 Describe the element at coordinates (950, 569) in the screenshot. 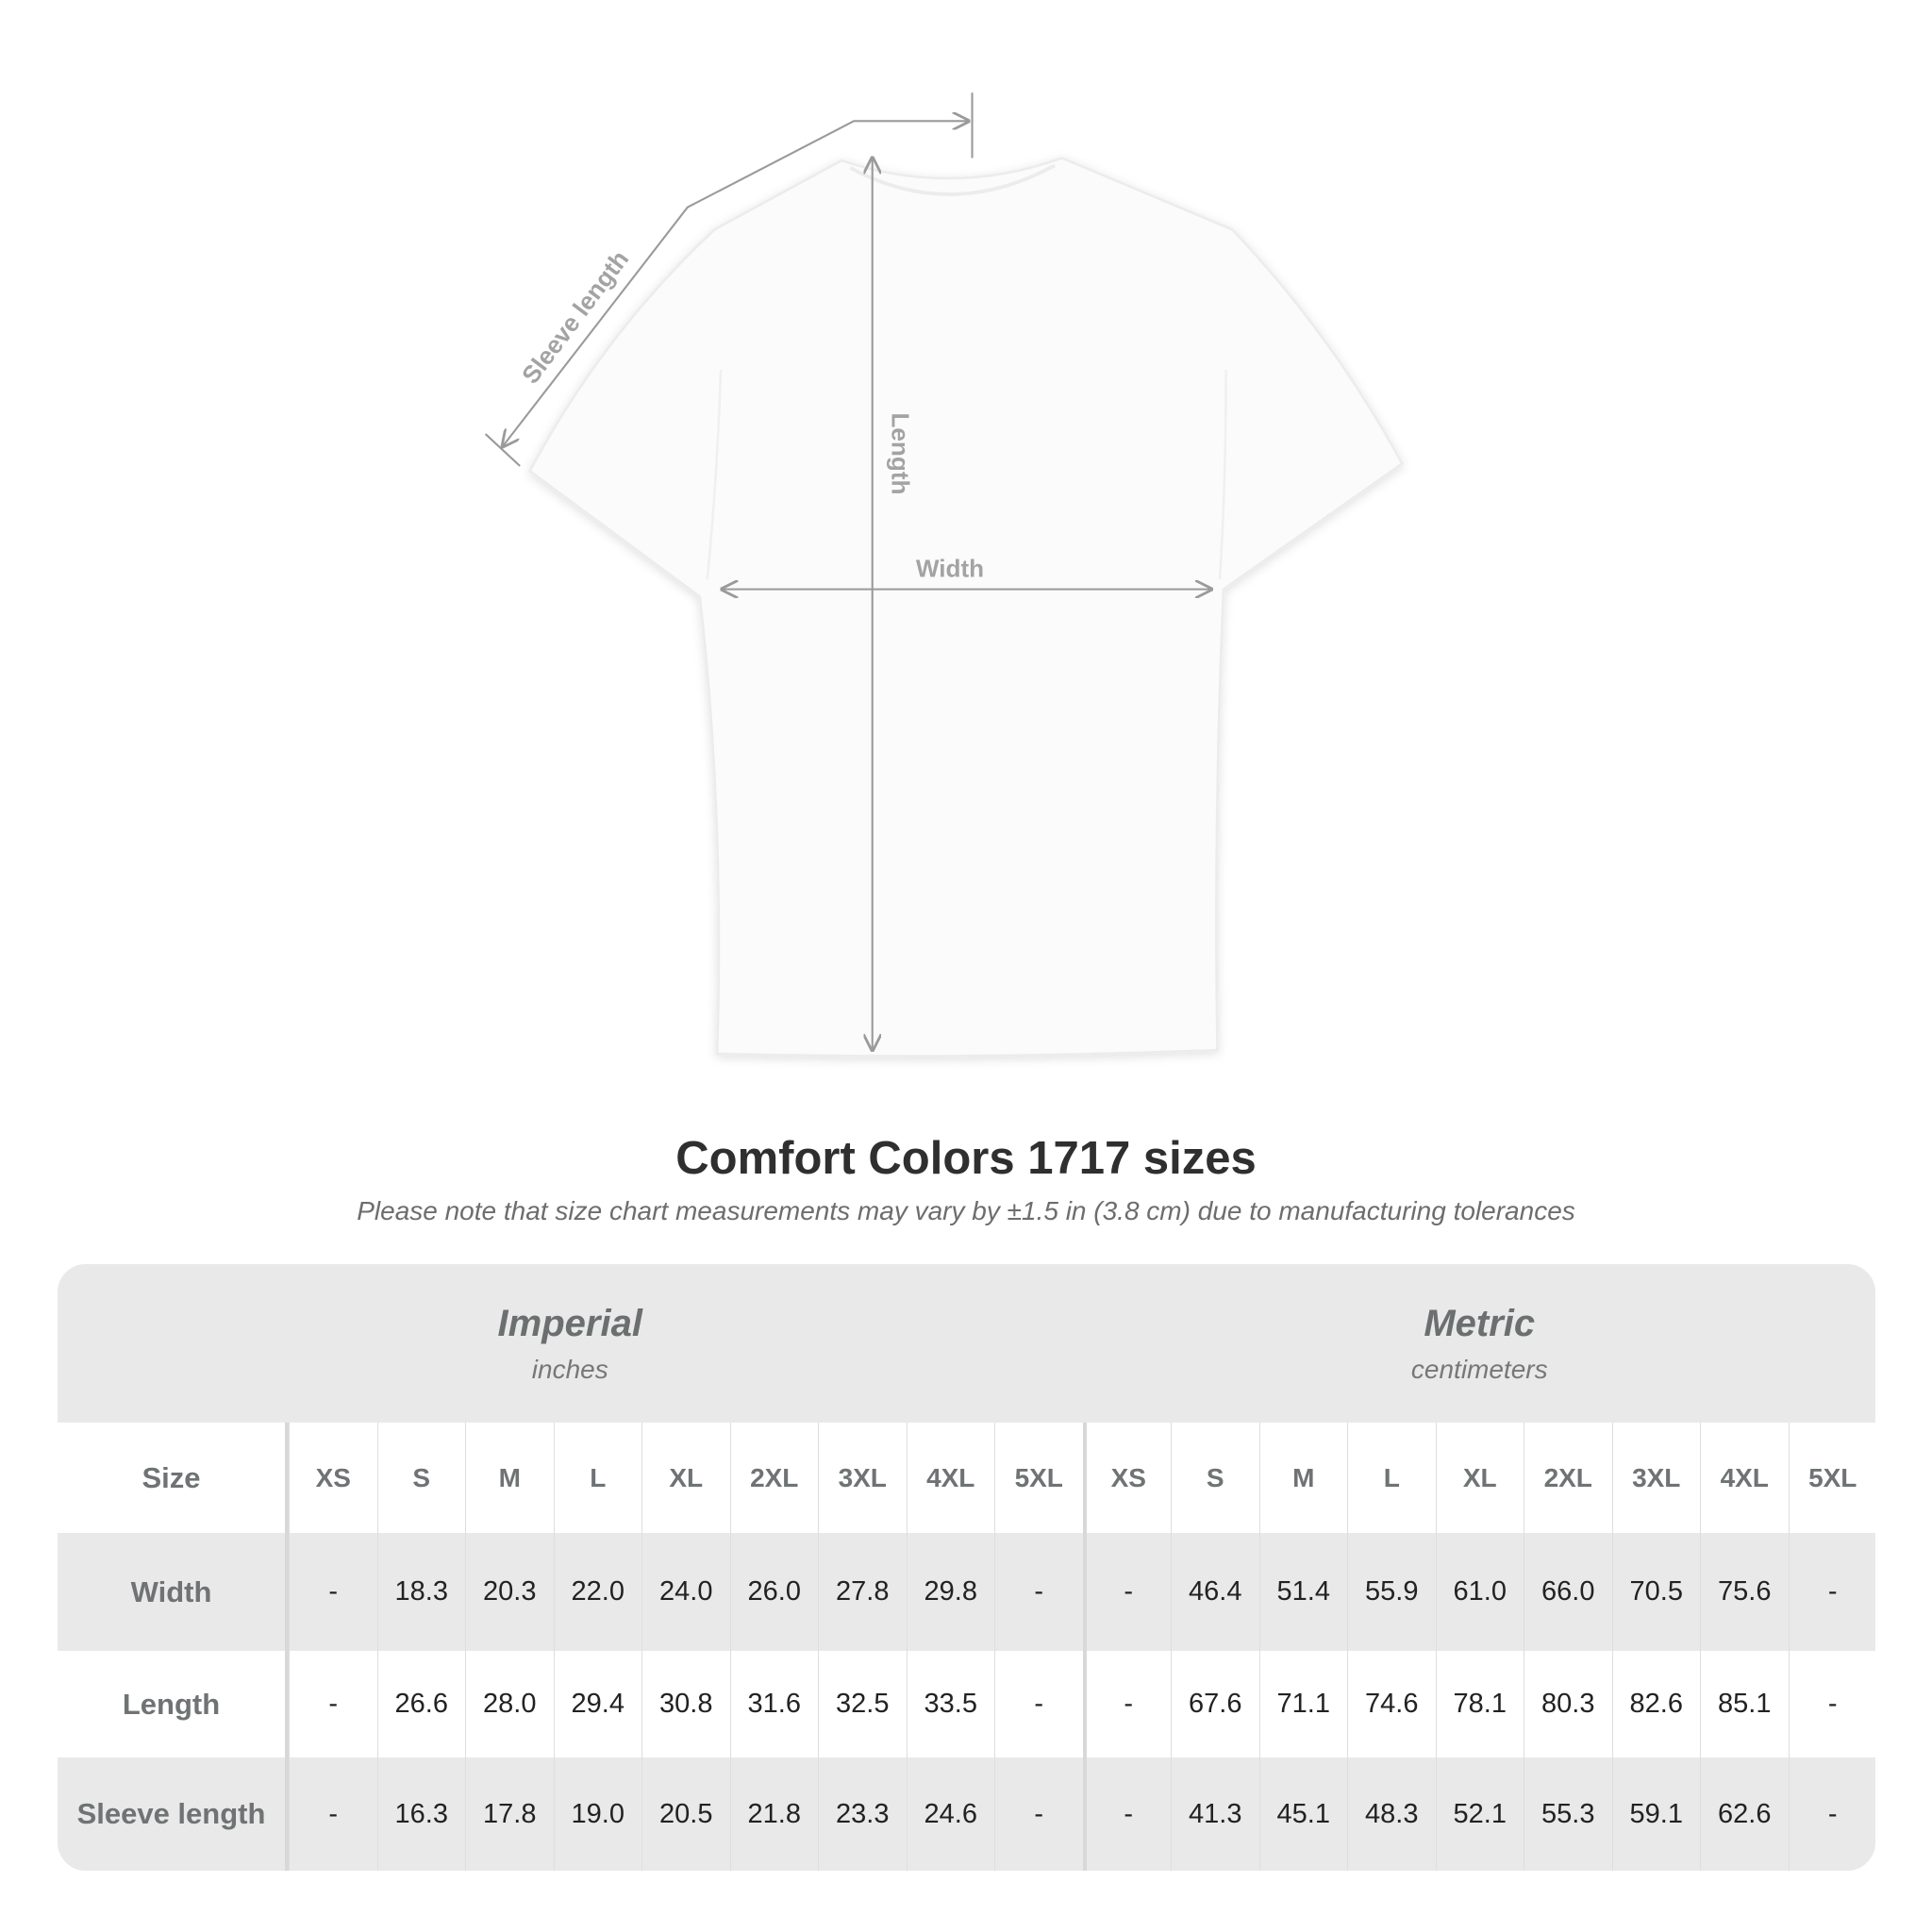

I see `width-label: Width` at that location.